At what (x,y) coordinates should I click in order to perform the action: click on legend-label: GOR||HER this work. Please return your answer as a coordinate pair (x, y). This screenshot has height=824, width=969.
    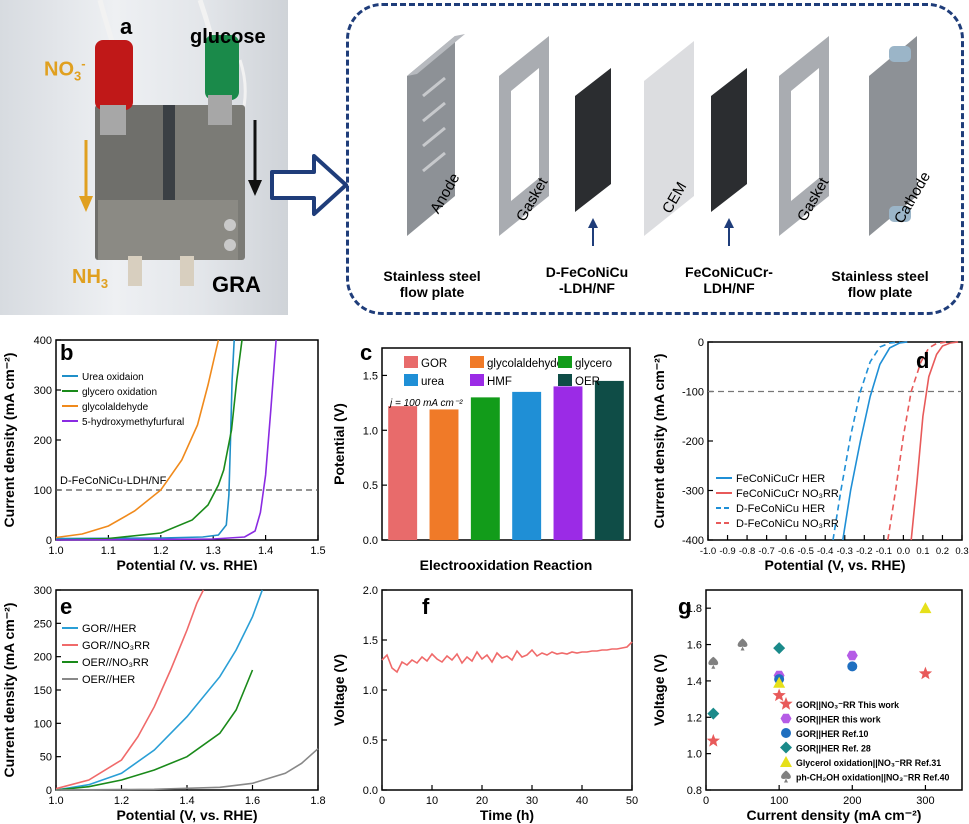
    Looking at the image, I should click on (838, 720).